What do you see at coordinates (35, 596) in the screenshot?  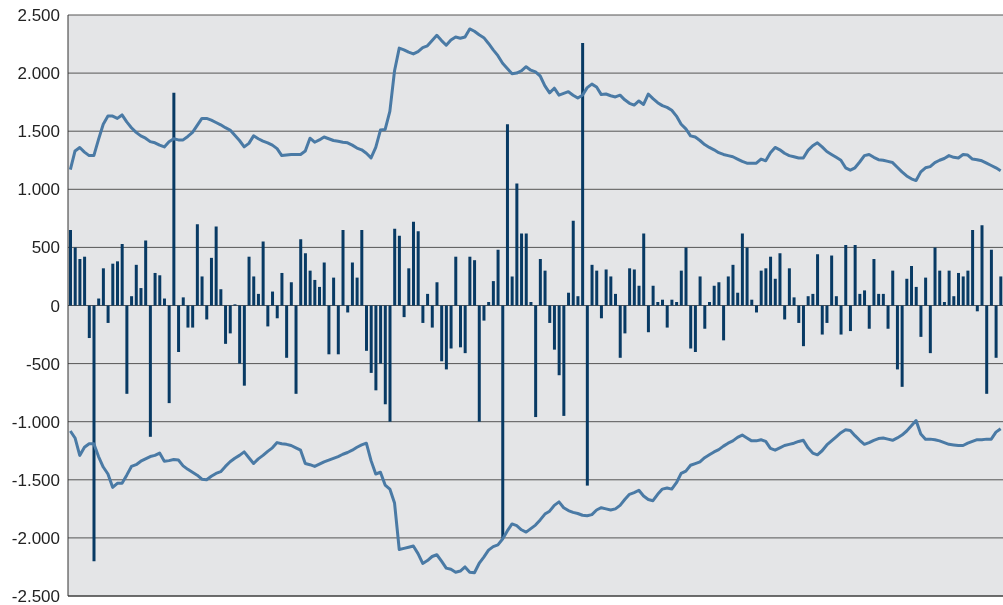 I see `y-tick-label: -2.500` at bounding box center [35, 596].